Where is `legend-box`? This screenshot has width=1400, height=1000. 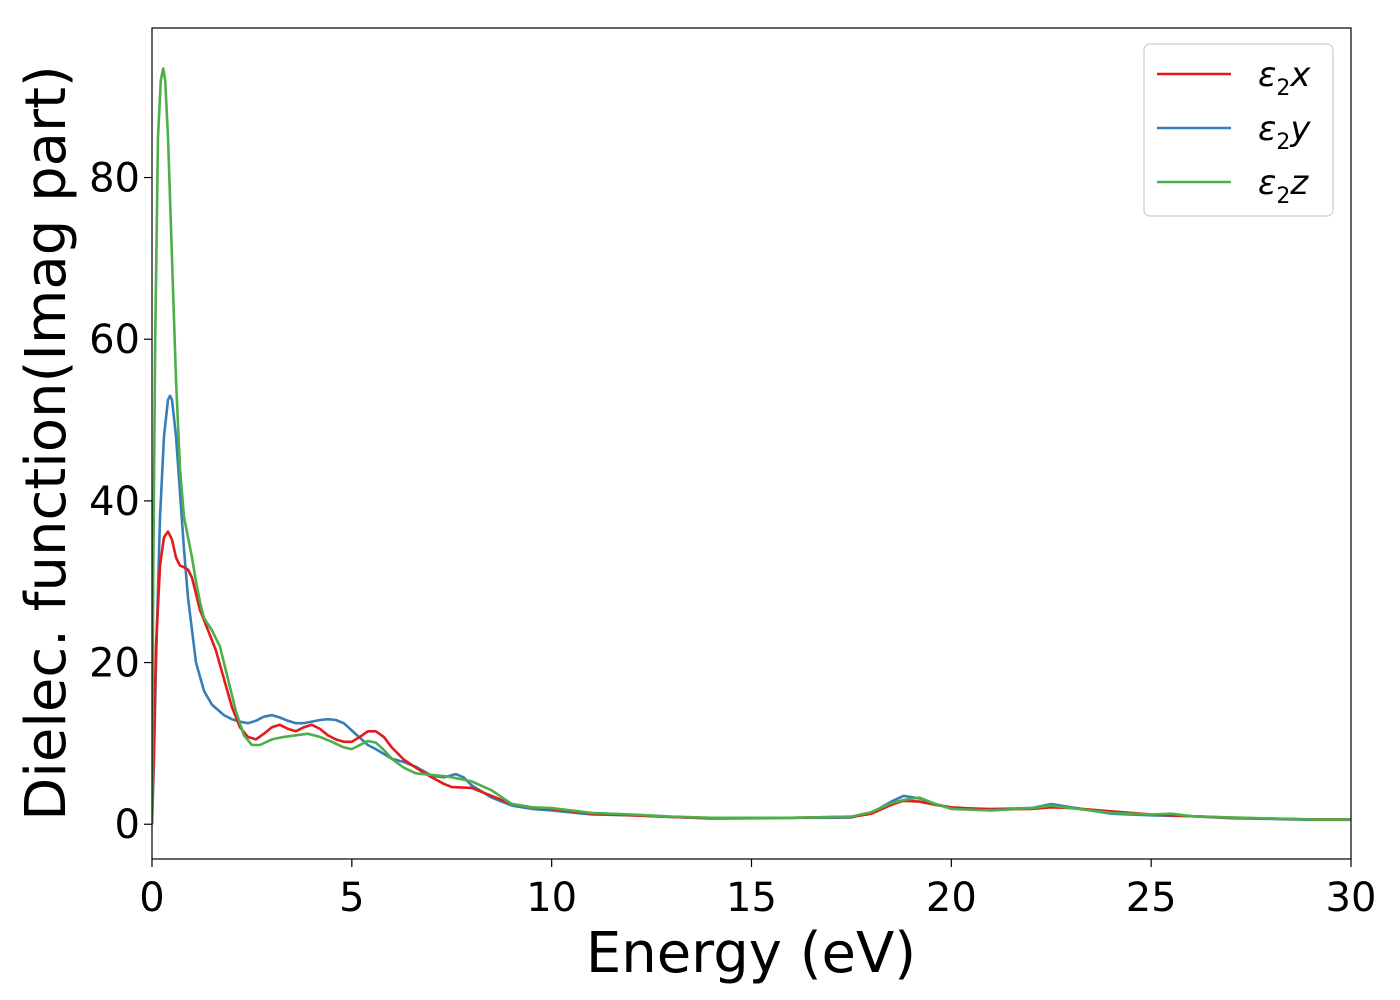 legend-box is located at coordinates (1238, 130).